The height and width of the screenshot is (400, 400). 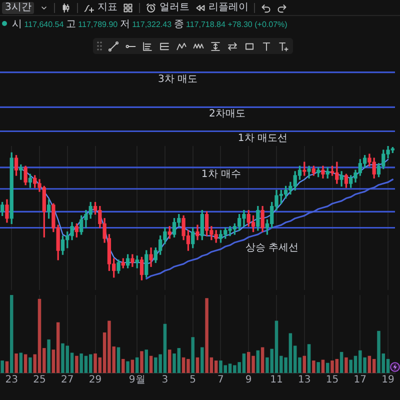 I want to click on ref-line-label: 3차 매도, so click(x=178, y=79).